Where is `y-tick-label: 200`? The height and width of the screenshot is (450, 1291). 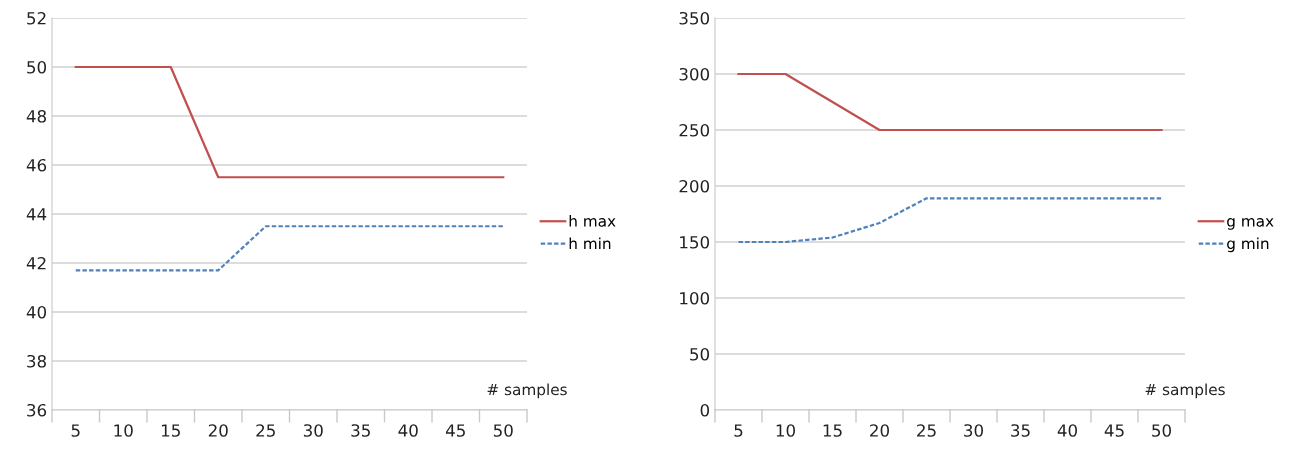 y-tick-label: 200 is located at coordinates (694, 186).